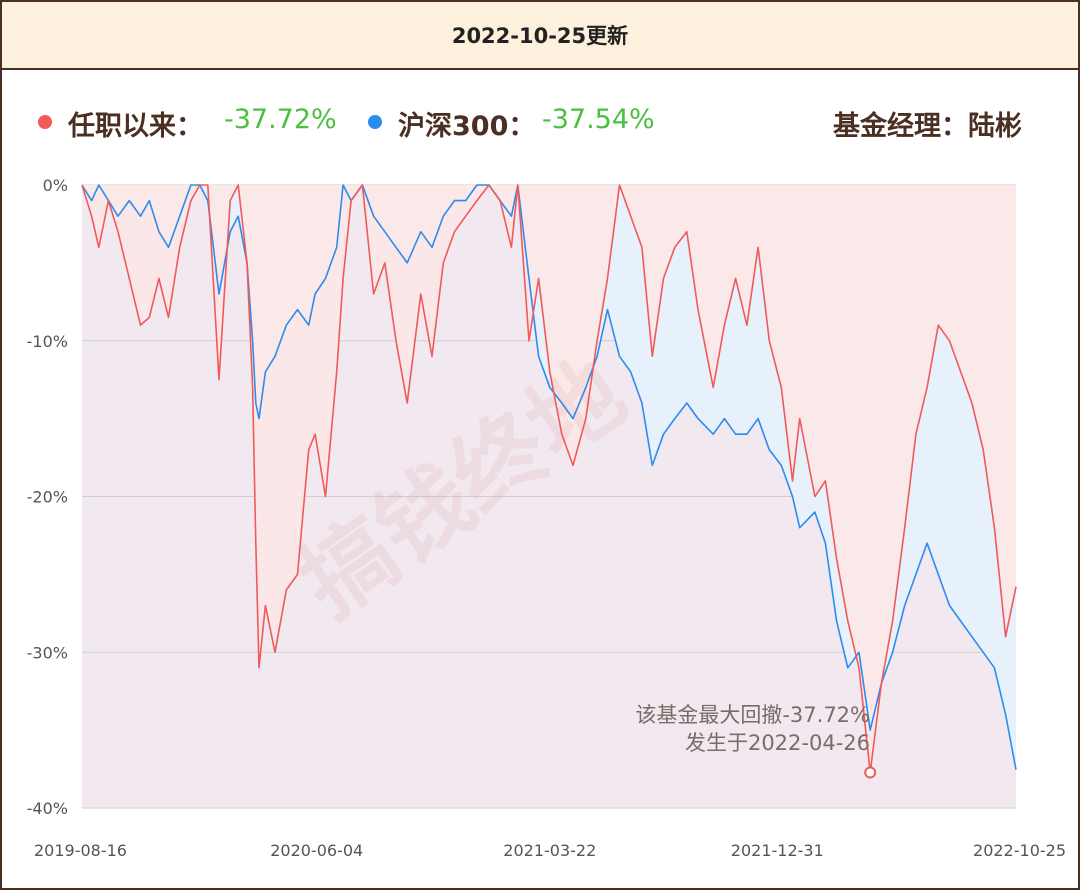 The height and width of the screenshot is (890, 1080). I want to click on fund-legend-dot-icon, so click(45, 122).